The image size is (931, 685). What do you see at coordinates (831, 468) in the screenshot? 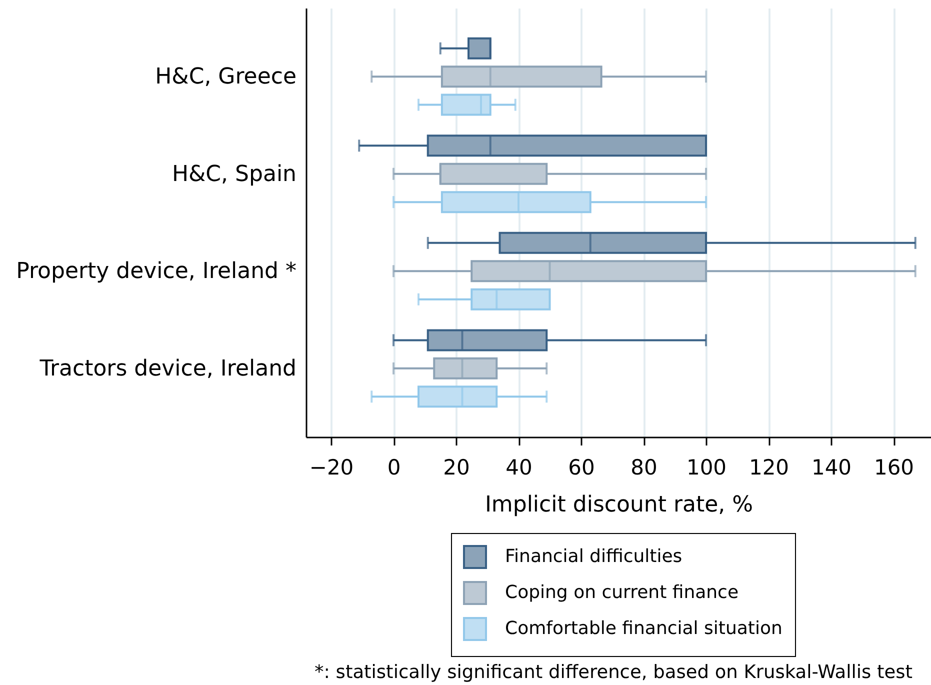
I see `x-tick-label: 140` at bounding box center [831, 468].